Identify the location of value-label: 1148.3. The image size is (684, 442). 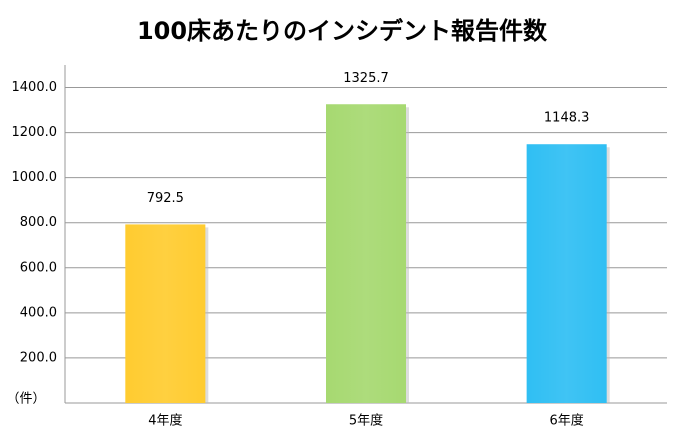
(567, 118).